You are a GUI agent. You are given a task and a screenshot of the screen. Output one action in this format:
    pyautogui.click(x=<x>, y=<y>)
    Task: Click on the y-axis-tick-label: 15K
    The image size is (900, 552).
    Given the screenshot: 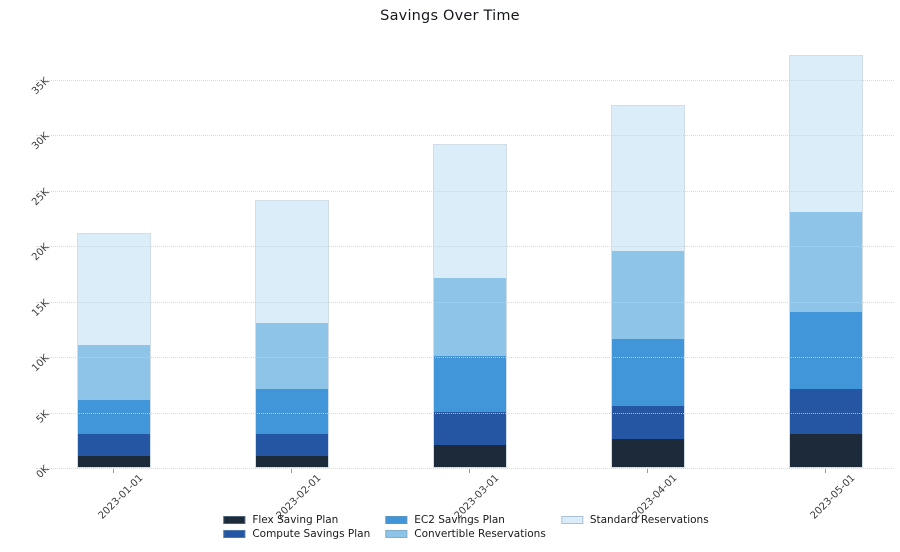 What is the action you would take?
    pyautogui.click(x=41, y=308)
    